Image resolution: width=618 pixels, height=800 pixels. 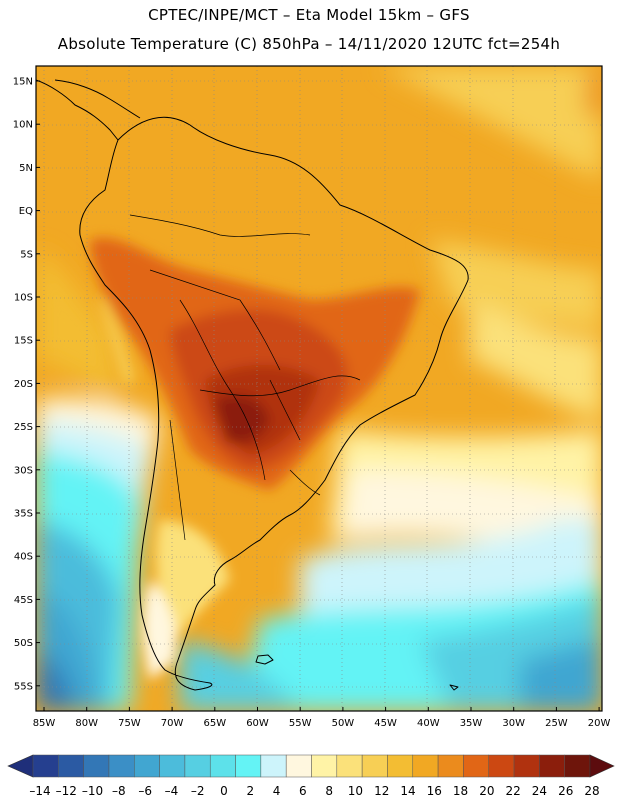 I want to click on colorbar-label: –8, so click(x=119, y=791).